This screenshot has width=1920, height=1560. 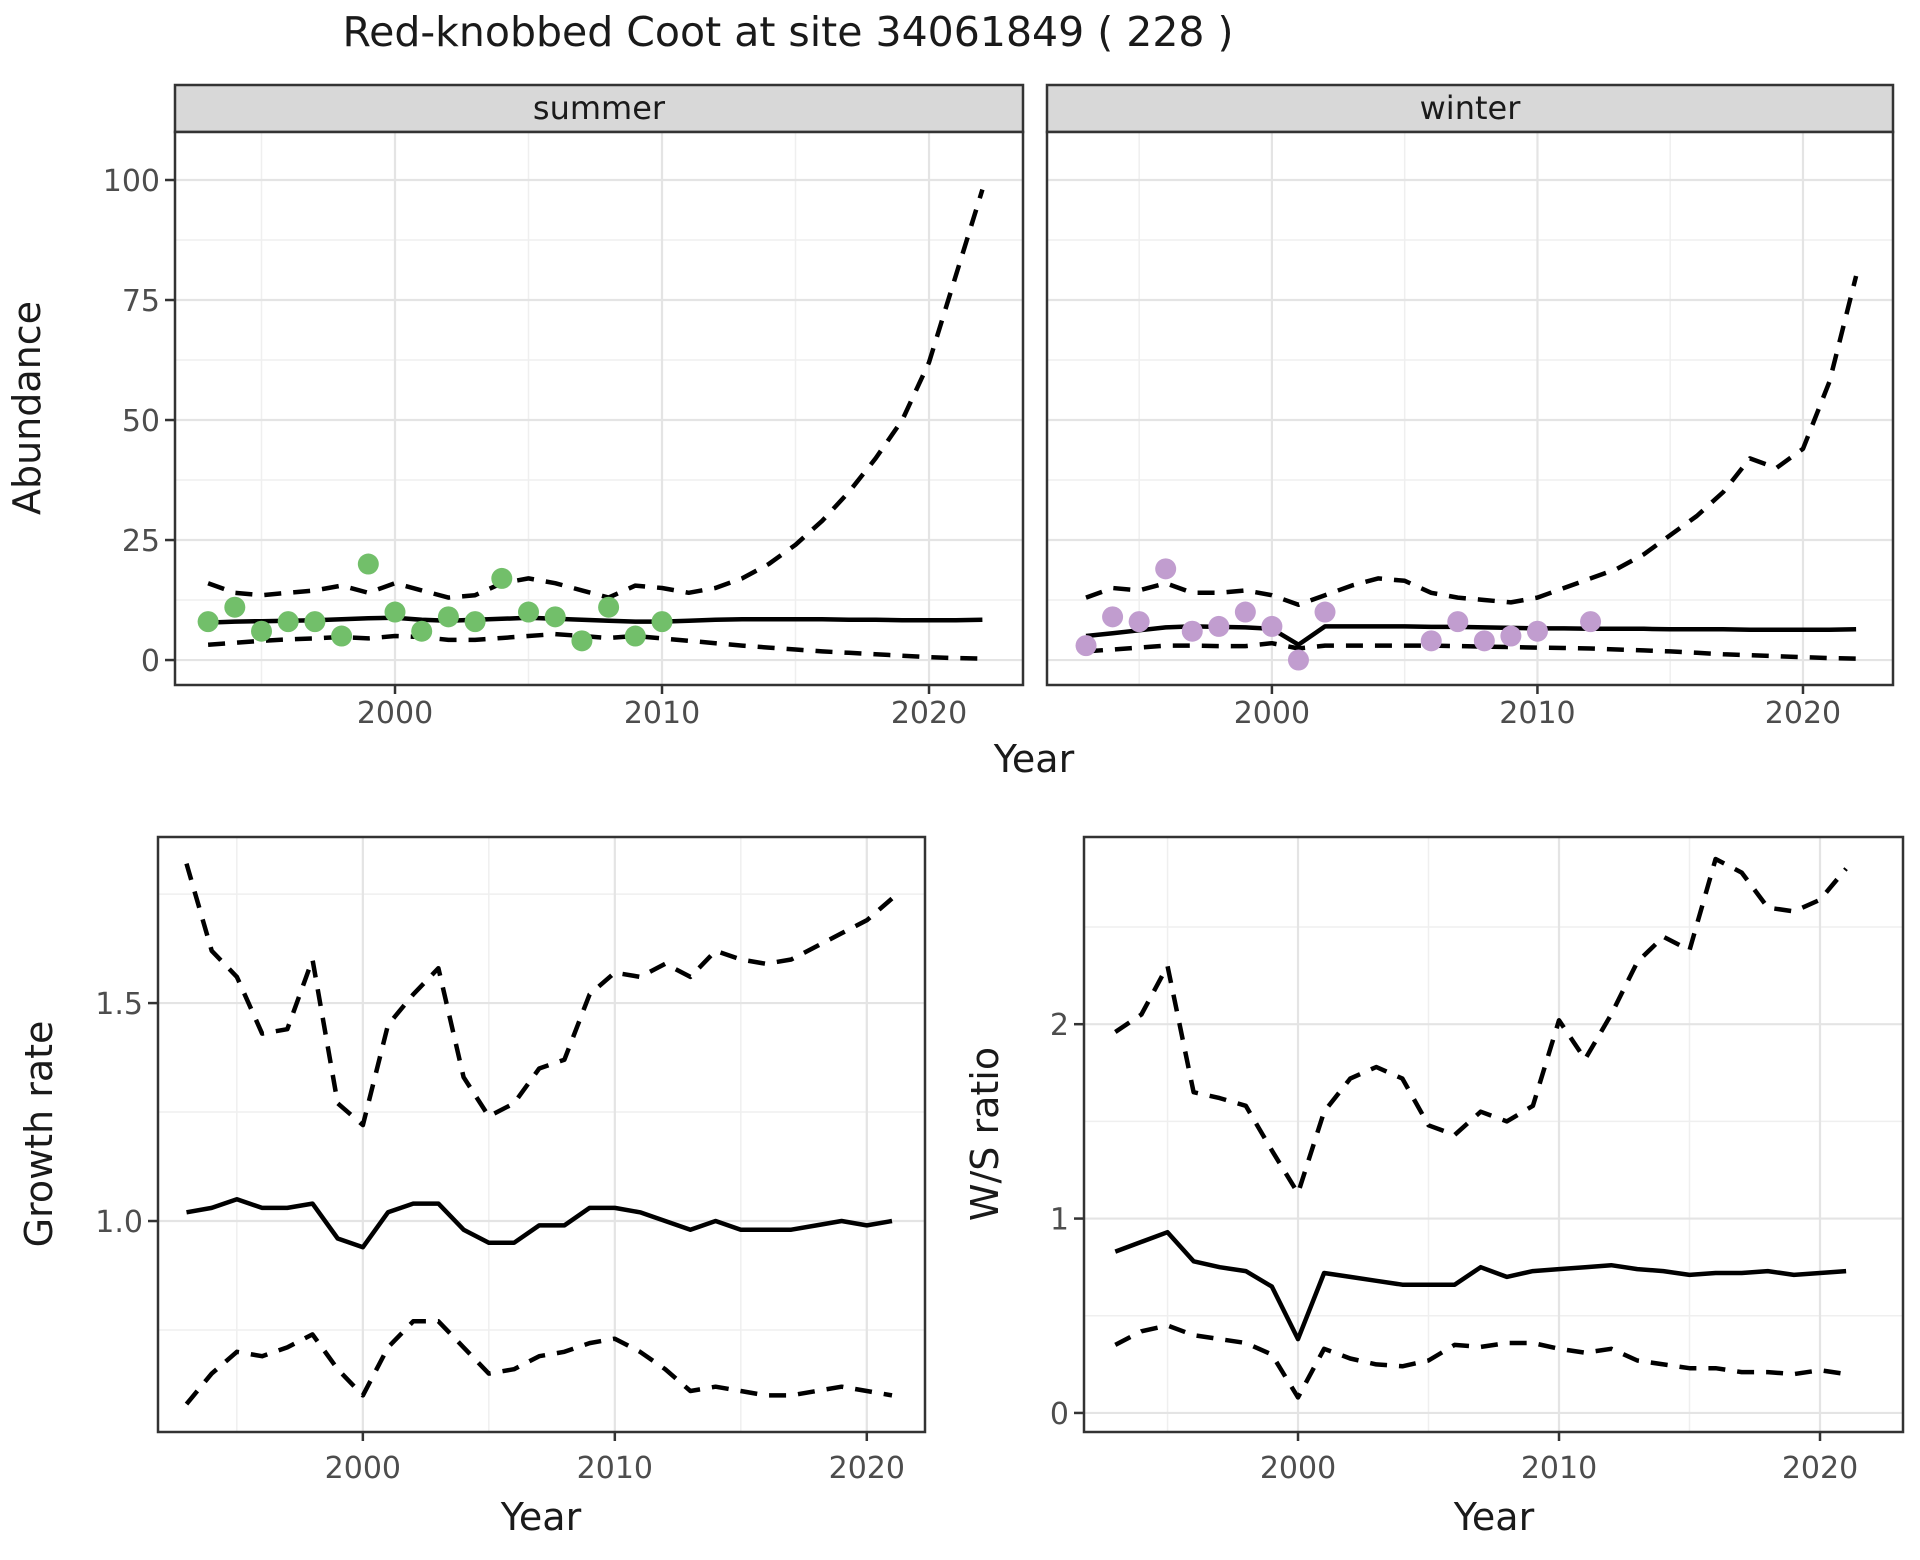 What do you see at coordinates (541, 1517) in the screenshot?
I see `x-axis-title-year-growth: Year` at bounding box center [541, 1517].